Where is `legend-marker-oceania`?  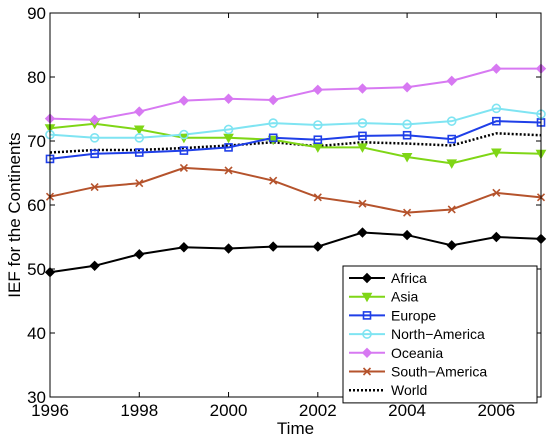
legend-marker-oceania is located at coordinates (367, 353).